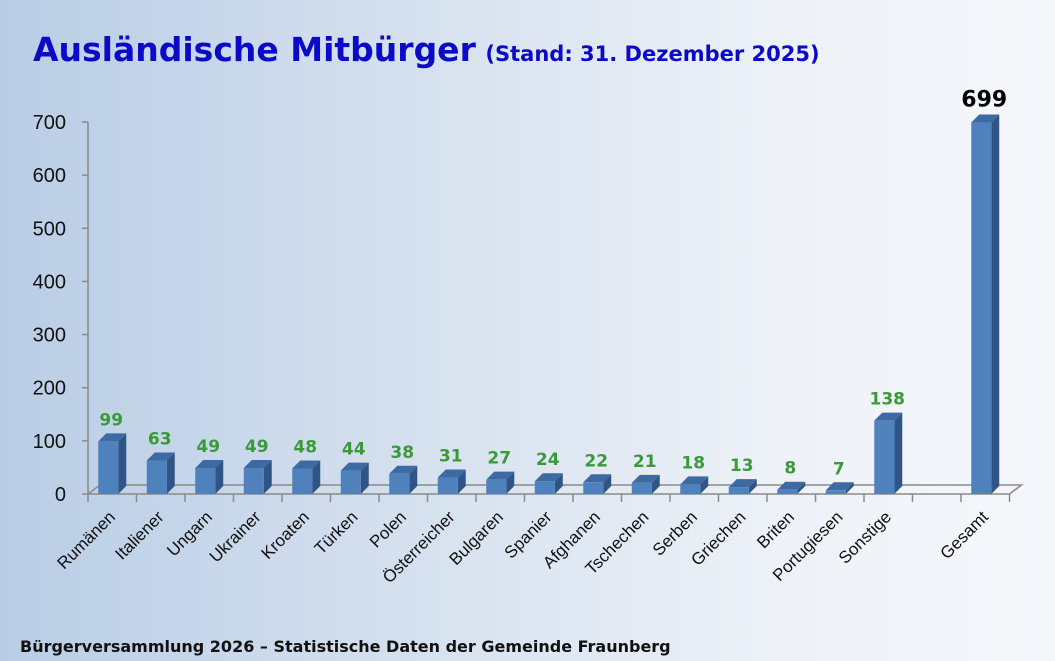  Describe the element at coordinates (402, 453) in the screenshot. I see `data-label: 38` at that location.